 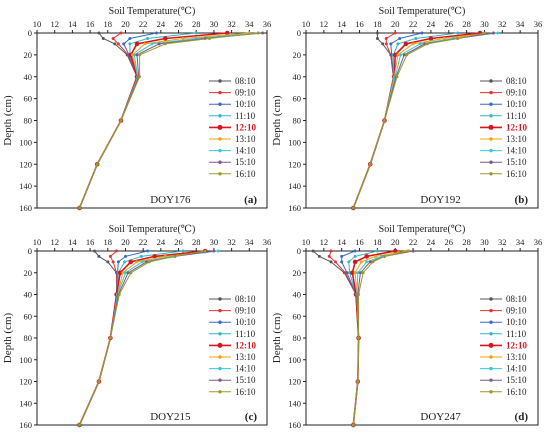 What do you see at coordinates (516, 322) in the screenshot?
I see `legend-label: 10:10` at bounding box center [516, 322].